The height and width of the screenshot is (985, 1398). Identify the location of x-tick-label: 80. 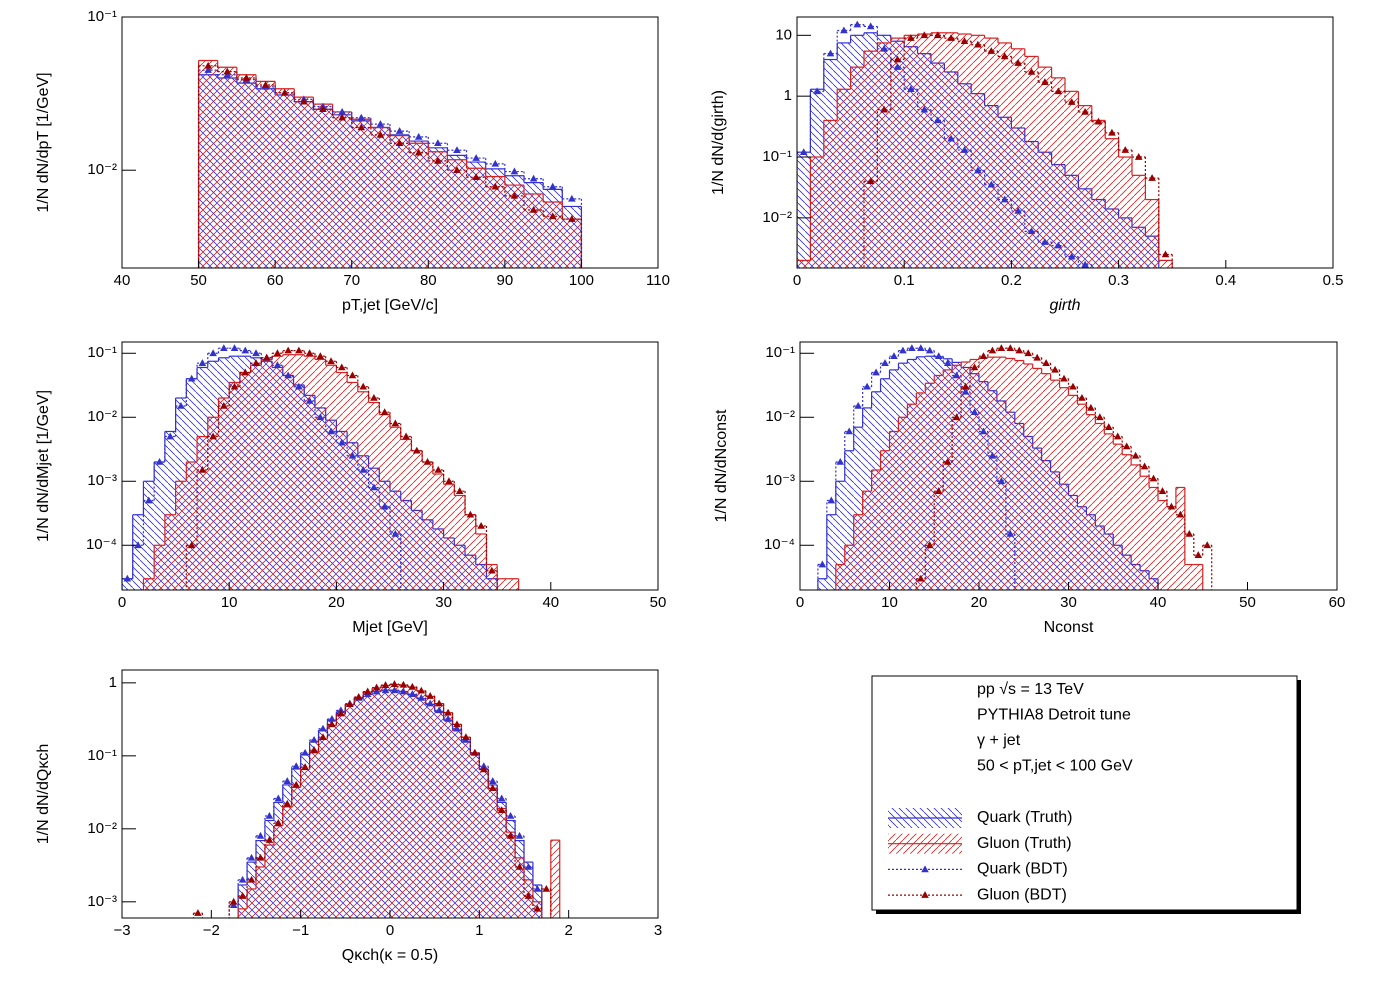
(428, 280).